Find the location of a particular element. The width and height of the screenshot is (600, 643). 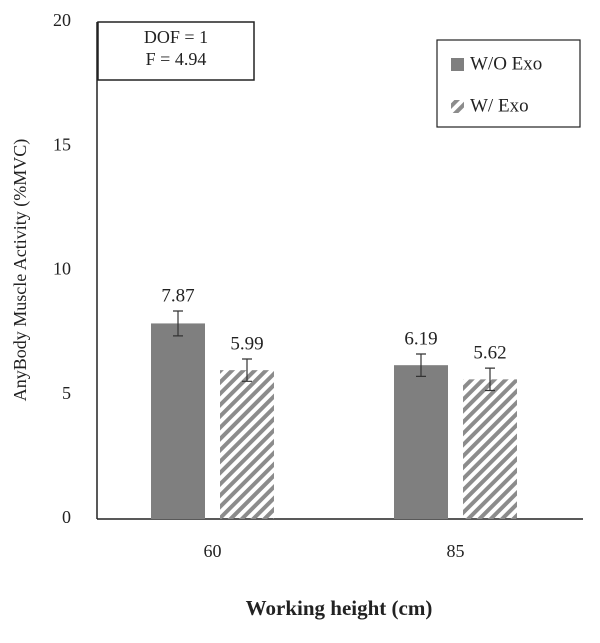

data-label: 6.19 is located at coordinates (420, 338).